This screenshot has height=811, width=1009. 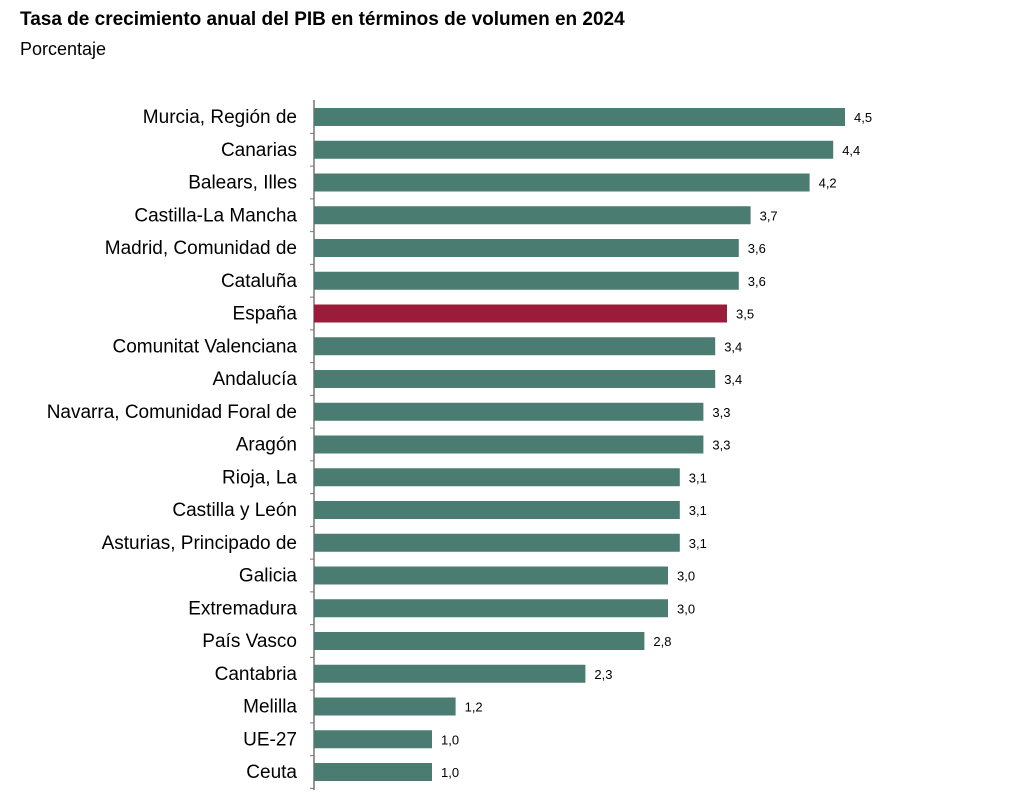 What do you see at coordinates (769, 215) in the screenshot?
I see `value-label: 3,7` at bounding box center [769, 215].